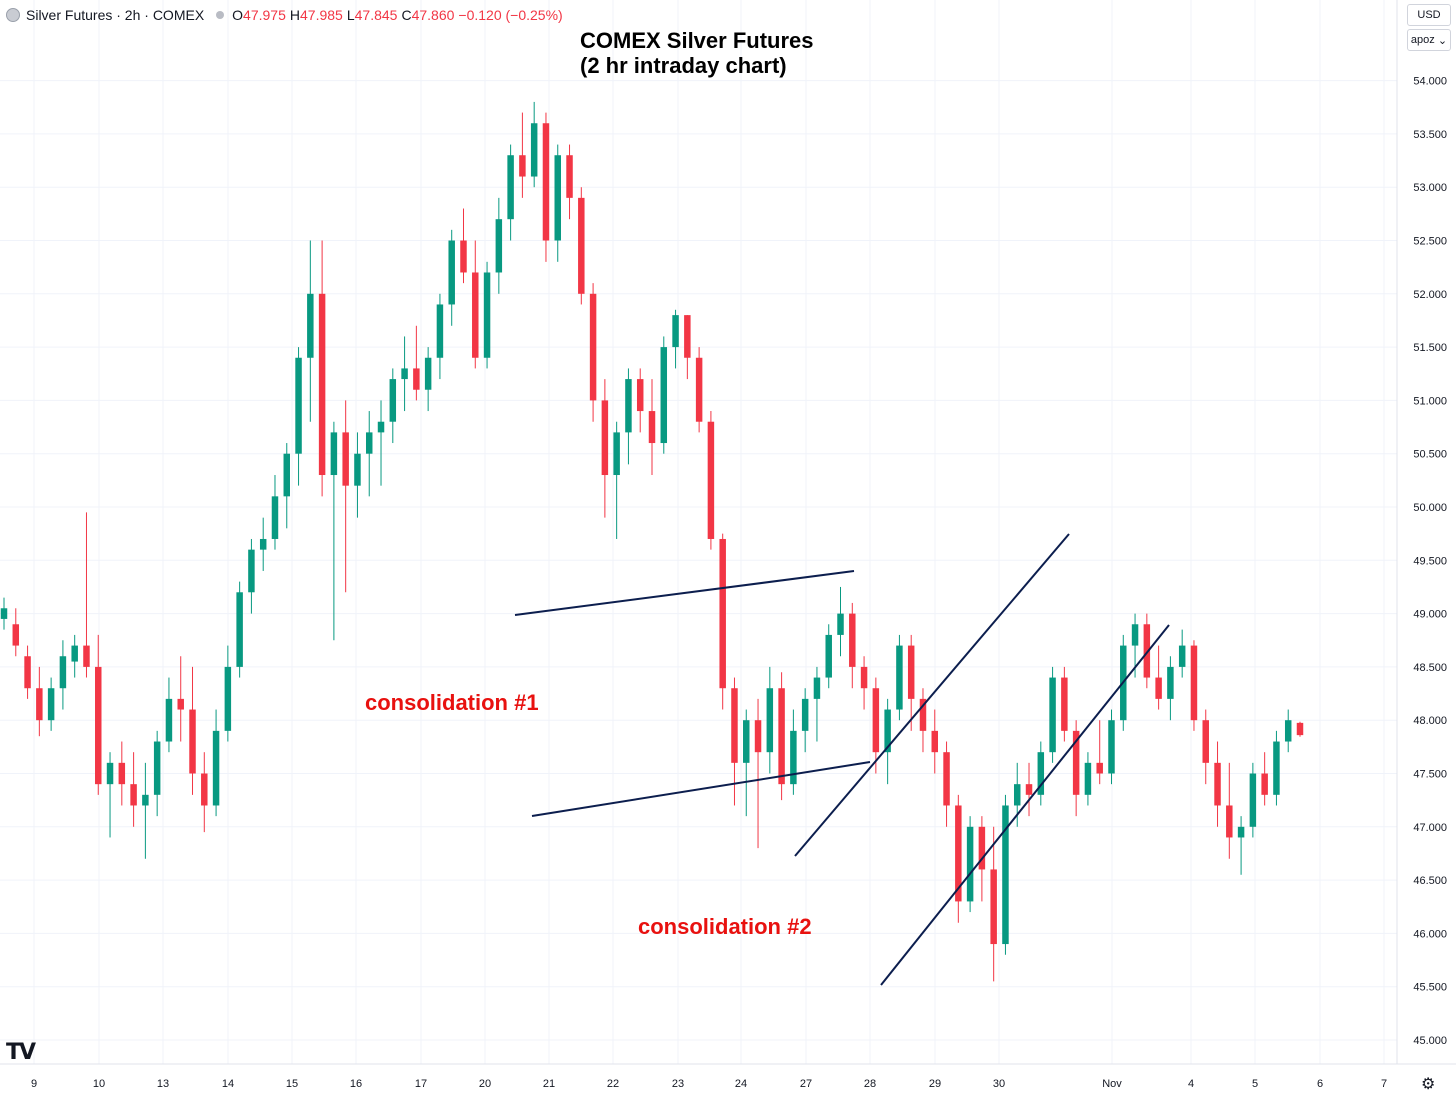 The width and height of the screenshot is (1456, 1096). Describe the element at coordinates (709, 1084) in the screenshot. I see `time-axis: 9 10 13 14 15 16 17 20 21 22 23 24 27 28 29 30 Nov 4 5 6 7` at that location.